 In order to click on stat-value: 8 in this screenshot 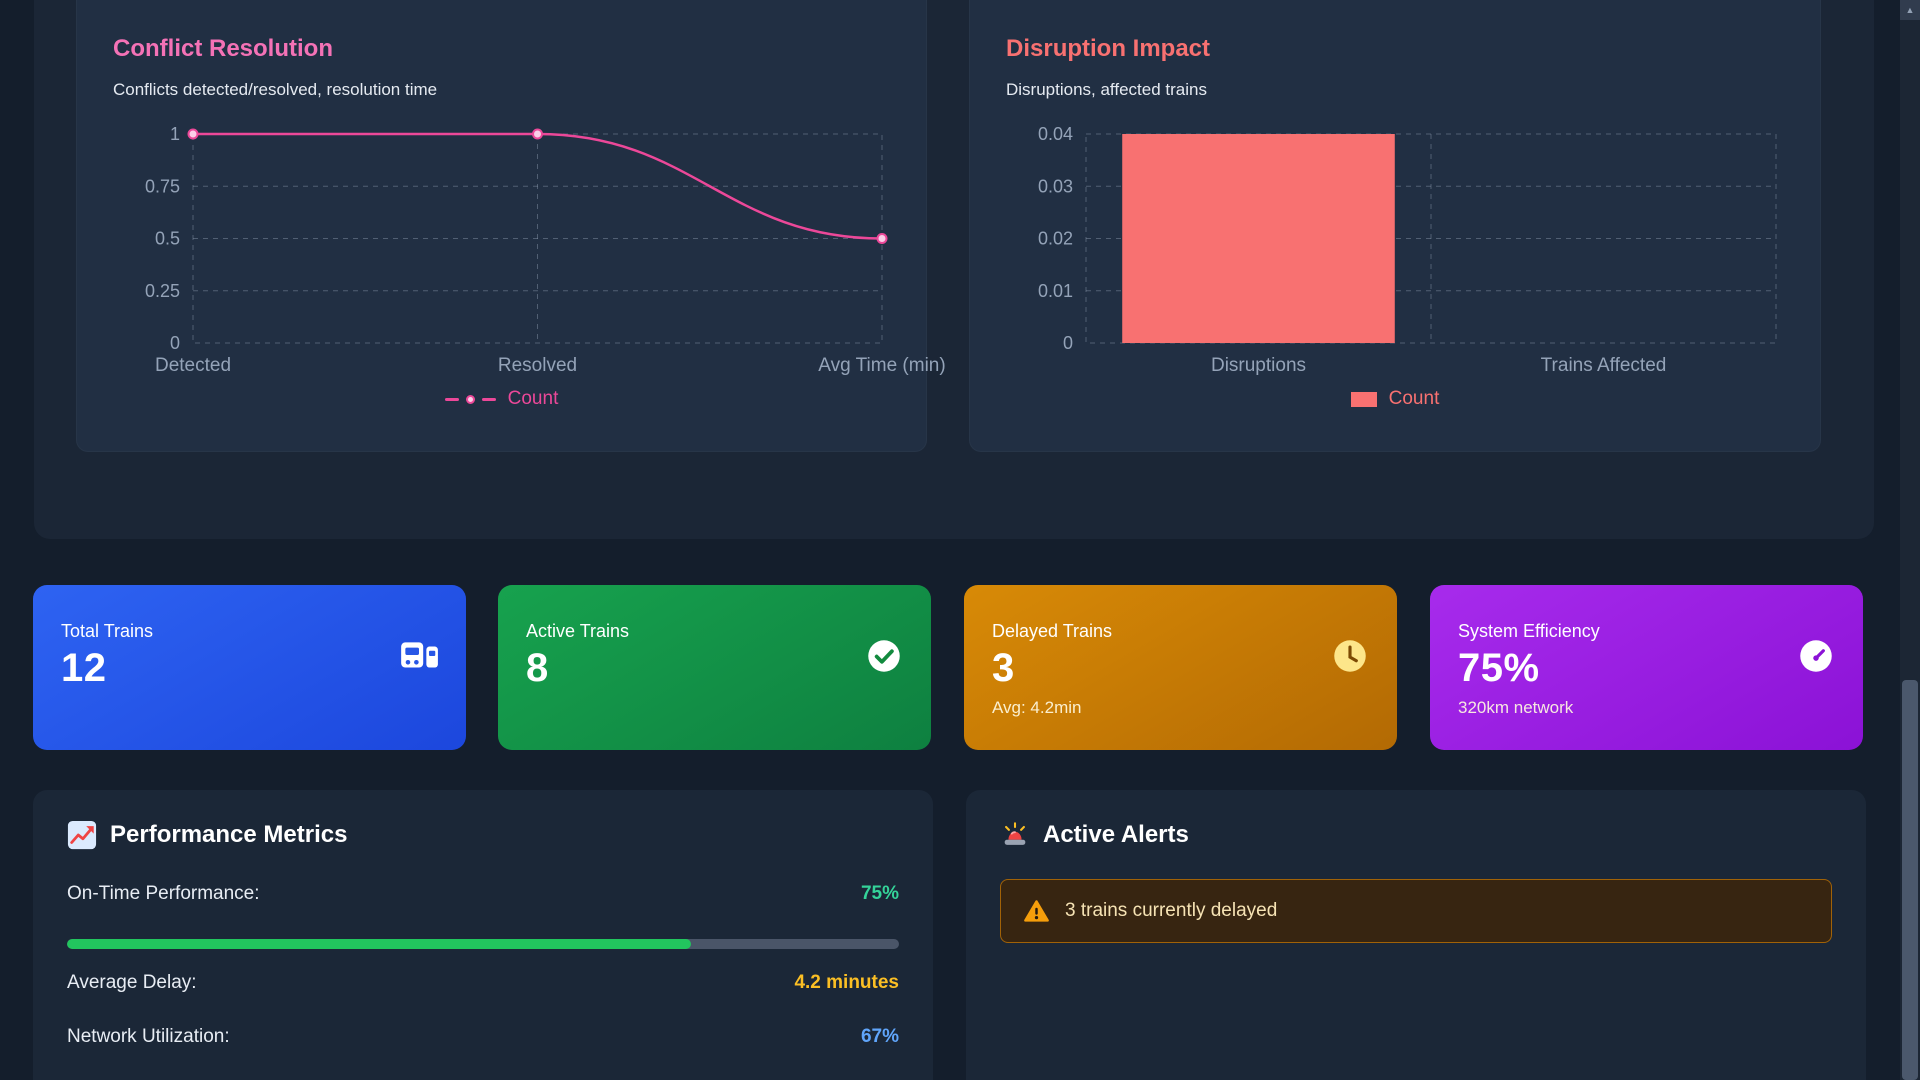, I will do `click(537, 668)`.